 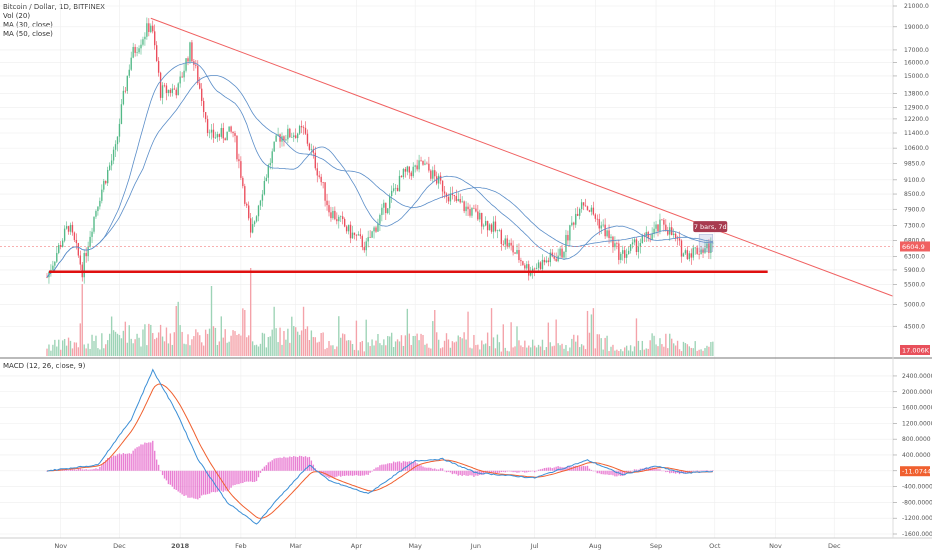 What do you see at coordinates (915, 471) in the screenshot?
I see `macd-value-tag-bg` at bounding box center [915, 471].